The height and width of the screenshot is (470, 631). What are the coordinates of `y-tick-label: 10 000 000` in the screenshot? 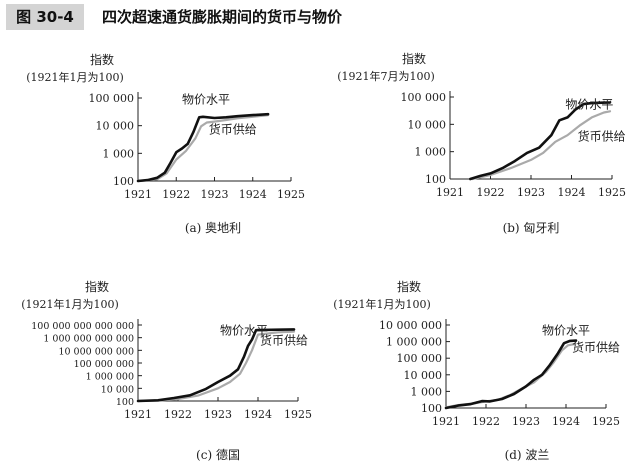 It's located at (410, 325).